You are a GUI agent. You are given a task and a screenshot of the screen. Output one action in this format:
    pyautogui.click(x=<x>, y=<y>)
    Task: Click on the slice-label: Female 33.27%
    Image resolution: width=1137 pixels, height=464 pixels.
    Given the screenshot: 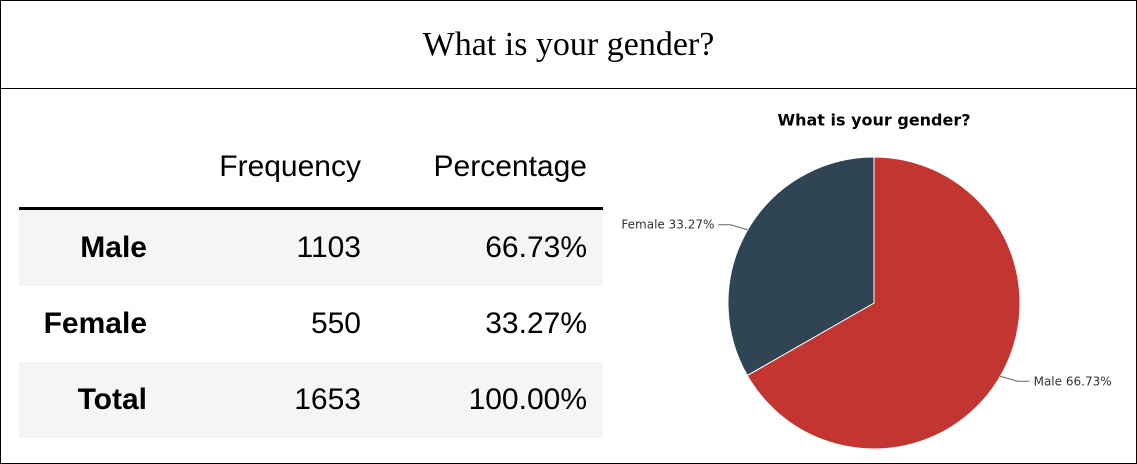 What is the action you would take?
    pyautogui.click(x=667, y=224)
    